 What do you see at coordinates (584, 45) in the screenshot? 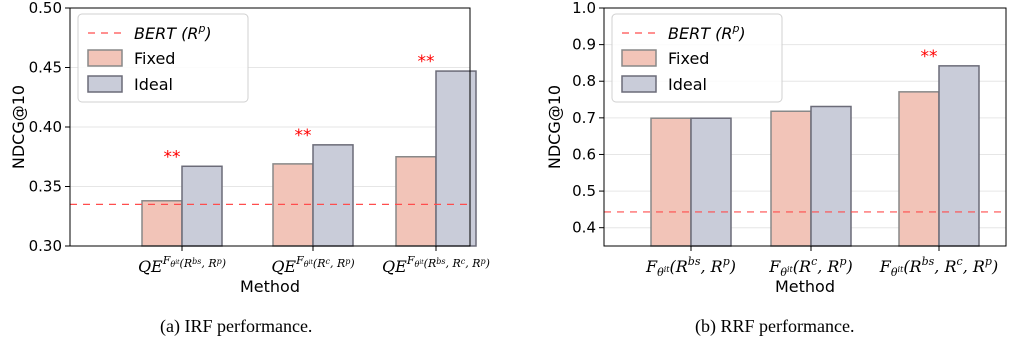
I see `y-tick-label: 0.9` at bounding box center [584, 45].